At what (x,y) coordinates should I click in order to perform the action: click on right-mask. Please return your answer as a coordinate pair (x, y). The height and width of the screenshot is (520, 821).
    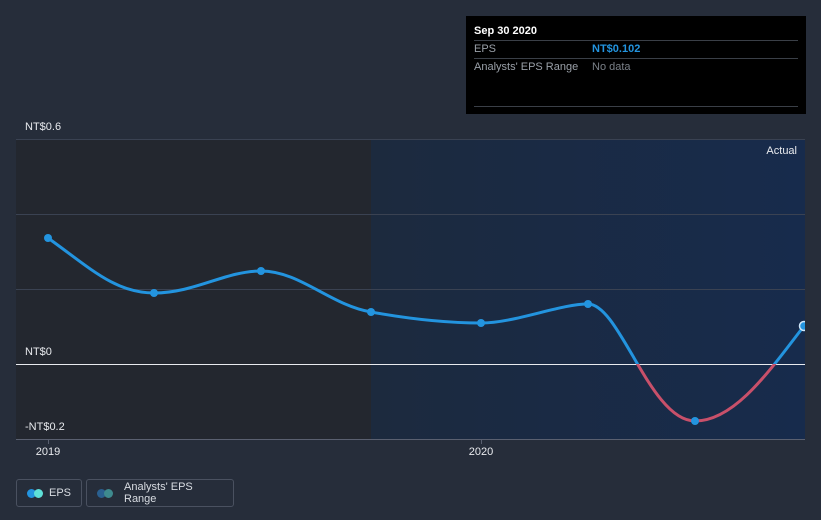
    Looking at the image, I should click on (813, 285).